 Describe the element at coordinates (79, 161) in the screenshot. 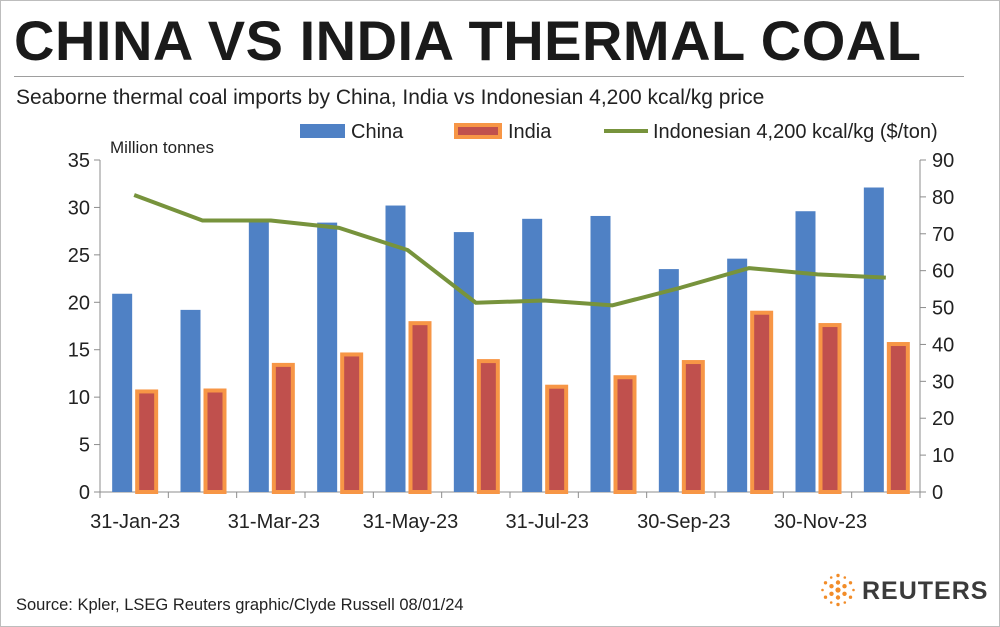

I see `y-left-tick-label: 35` at that location.